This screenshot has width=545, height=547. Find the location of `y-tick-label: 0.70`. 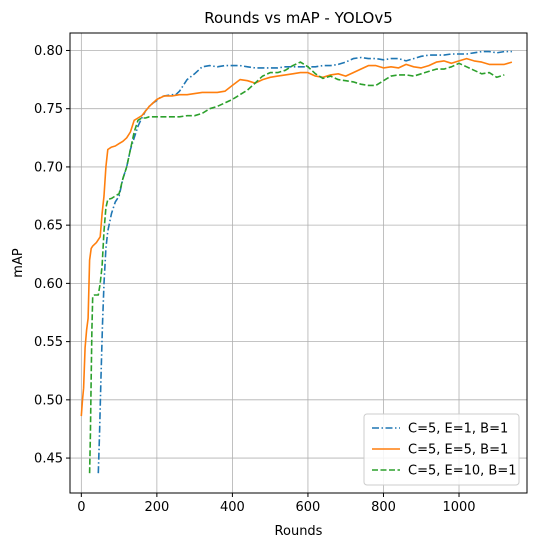

y-tick-label: 0.70 is located at coordinates (48, 167).